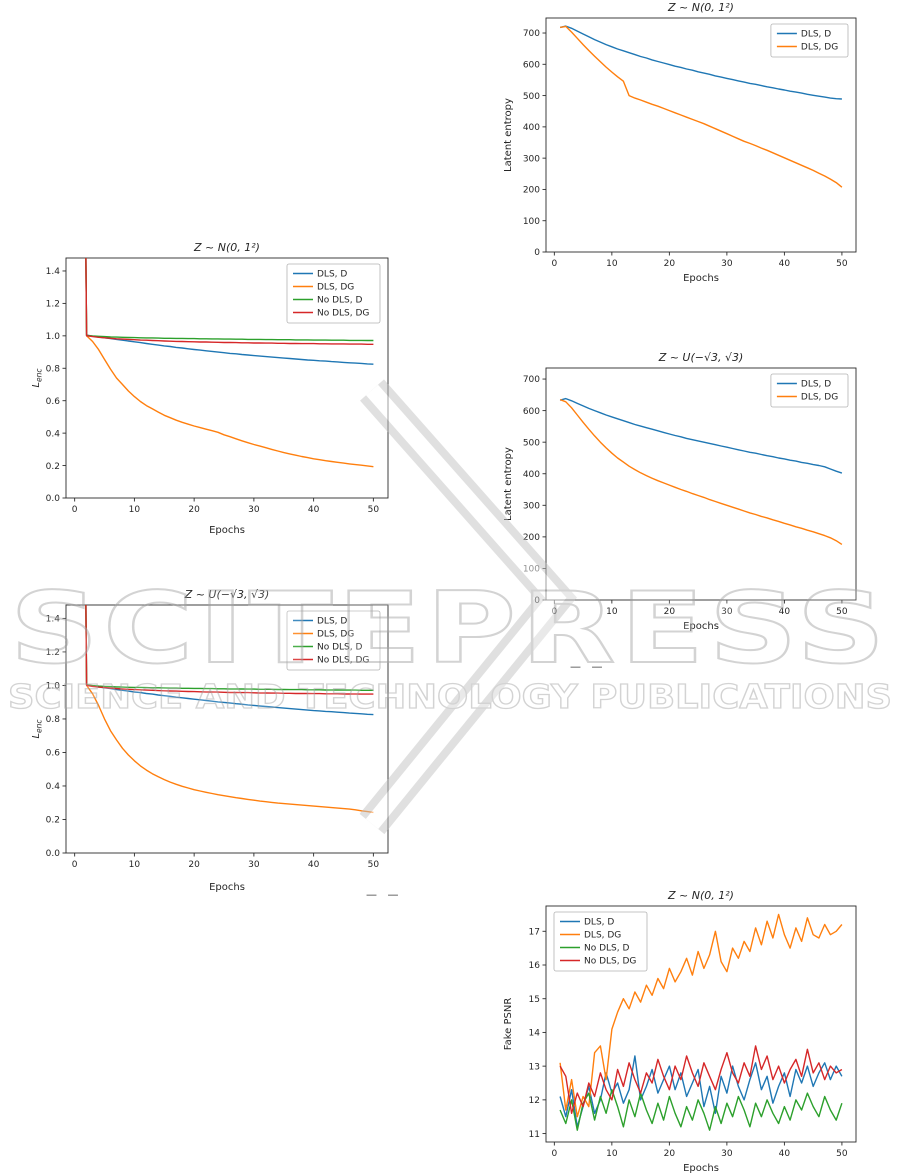  I want to click on svg-text: 0.0, so click(53, 854).